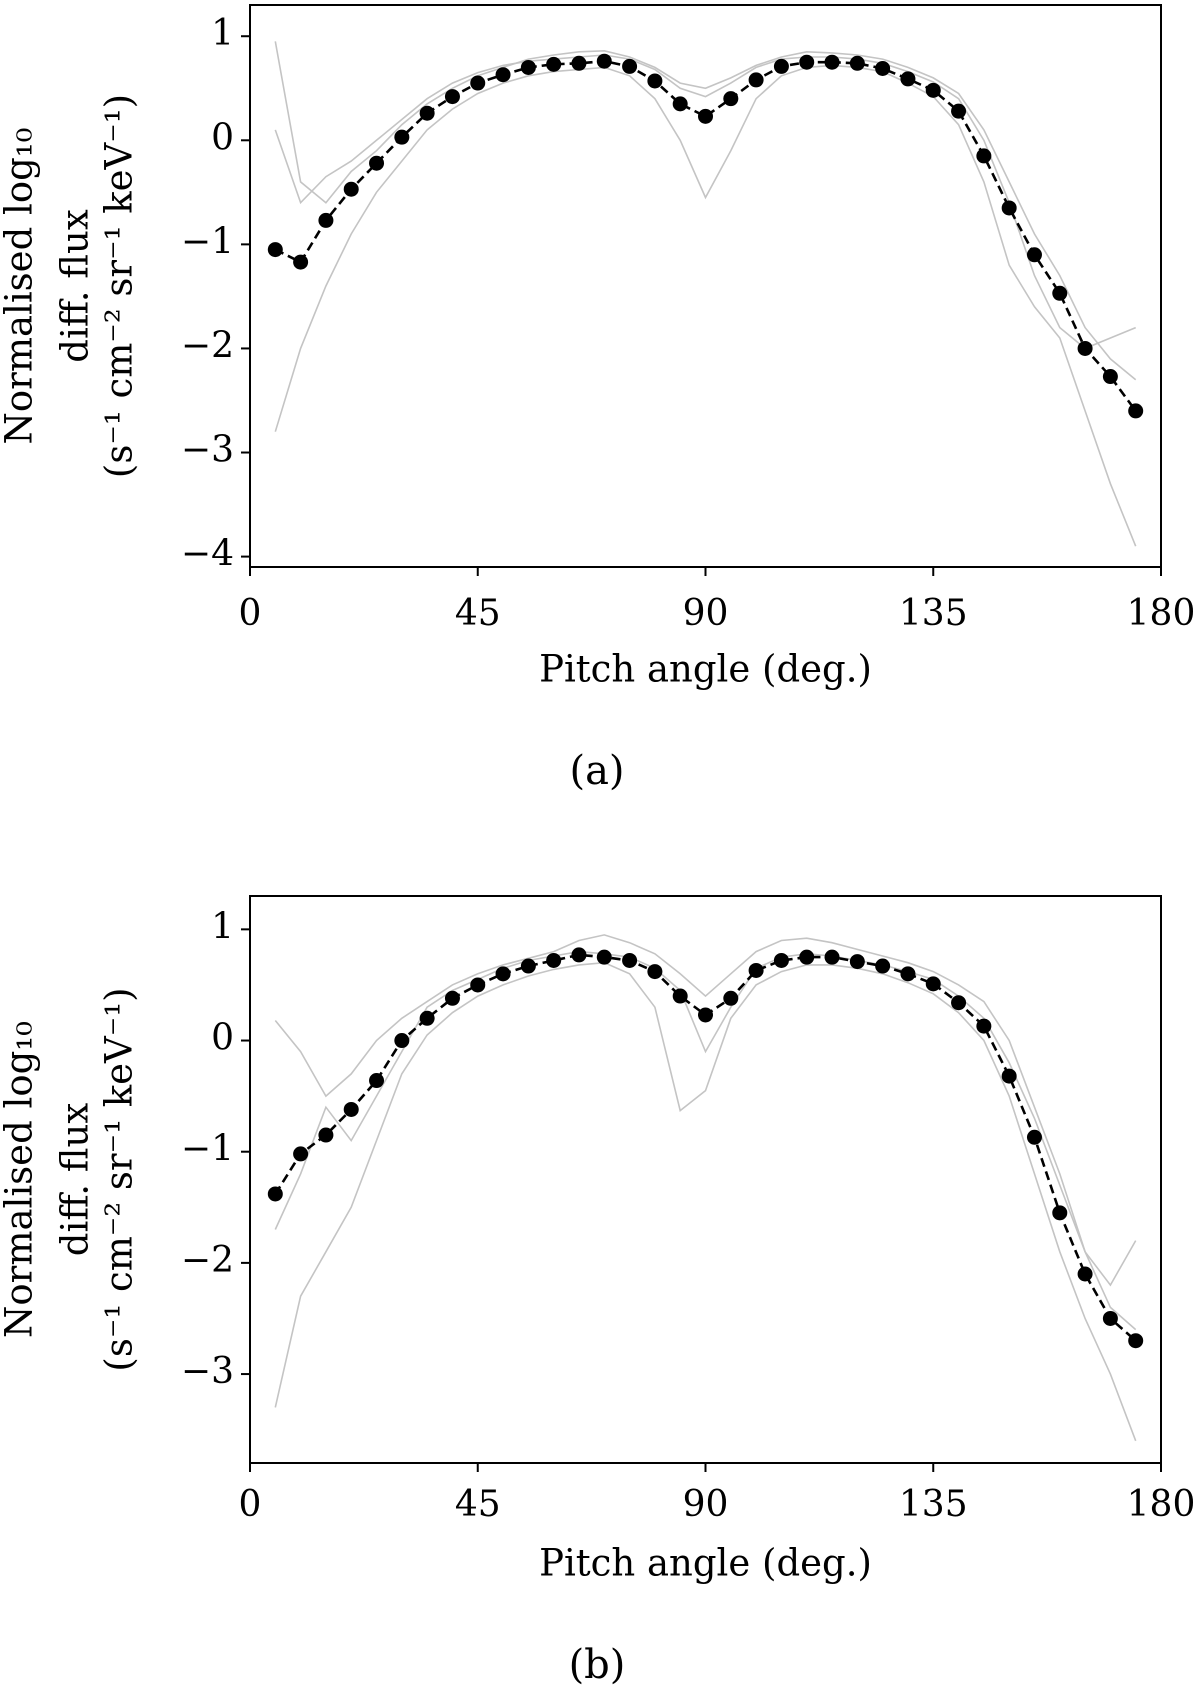 This screenshot has height=1696, width=1200. What do you see at coordinates (207, 1149) in the screenshot?
I see `y-tick-label: −1` at bounding box center [207, 1149].